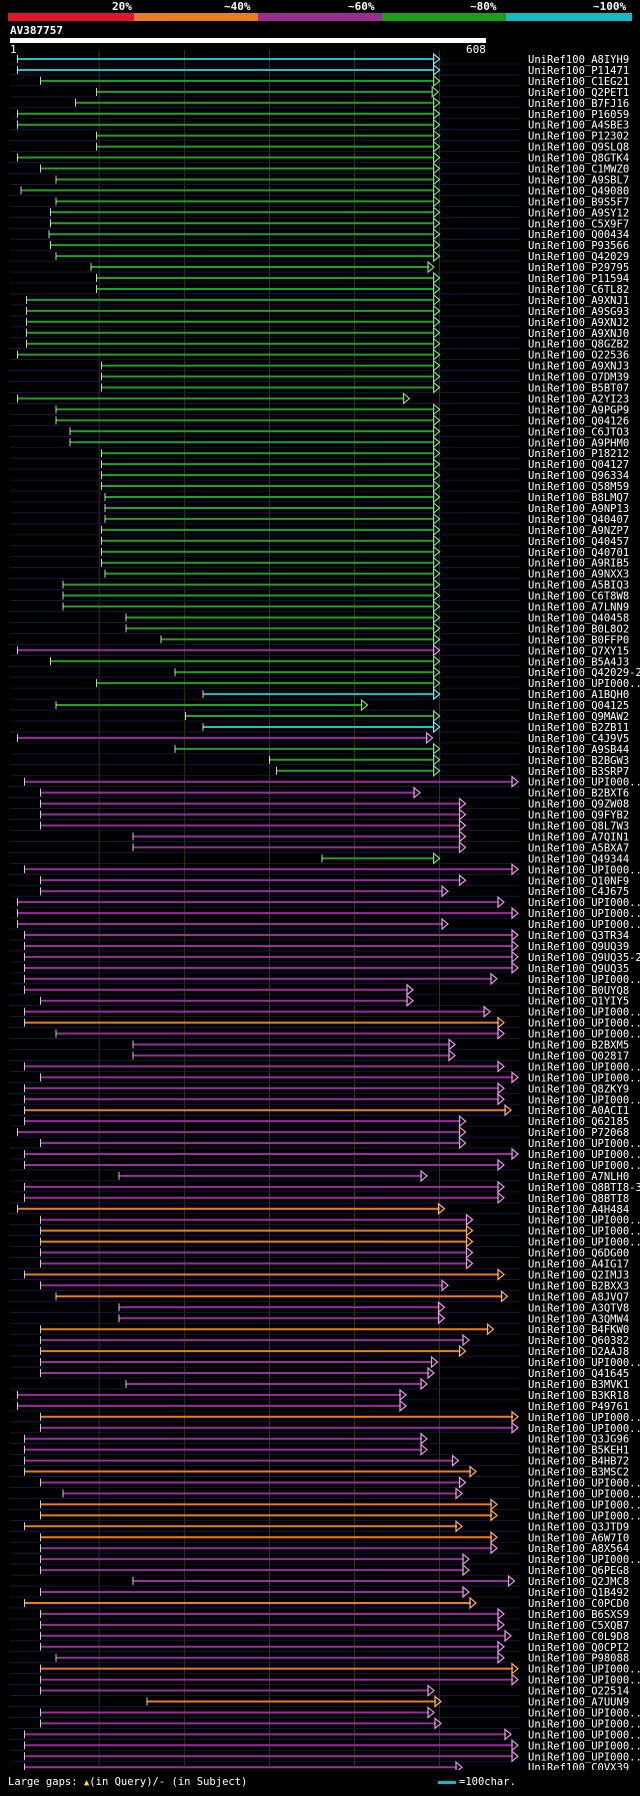 This screenshot has width=640, height=1796. What do you see at coordinates (578, 509) in the screenshot?
I see `hit-label: UniRef100_A9NP13` at bounding box center [578, 509].